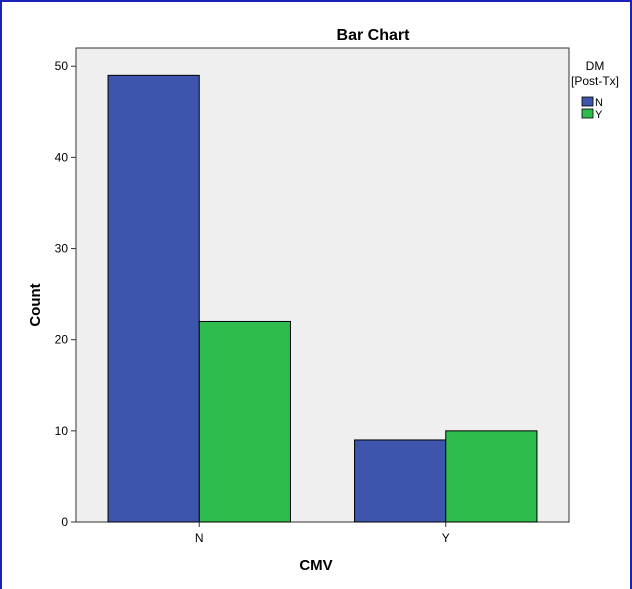 The image size is (632, 589). I want to click on y-tick-label: 30, so click(62, 249).